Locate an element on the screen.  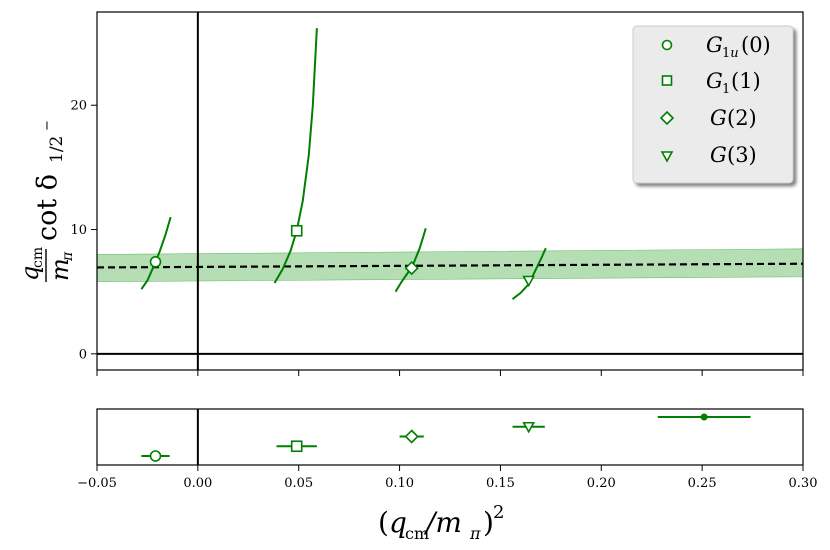
y-tick-label: 10 is located at coordinates (78, 230).